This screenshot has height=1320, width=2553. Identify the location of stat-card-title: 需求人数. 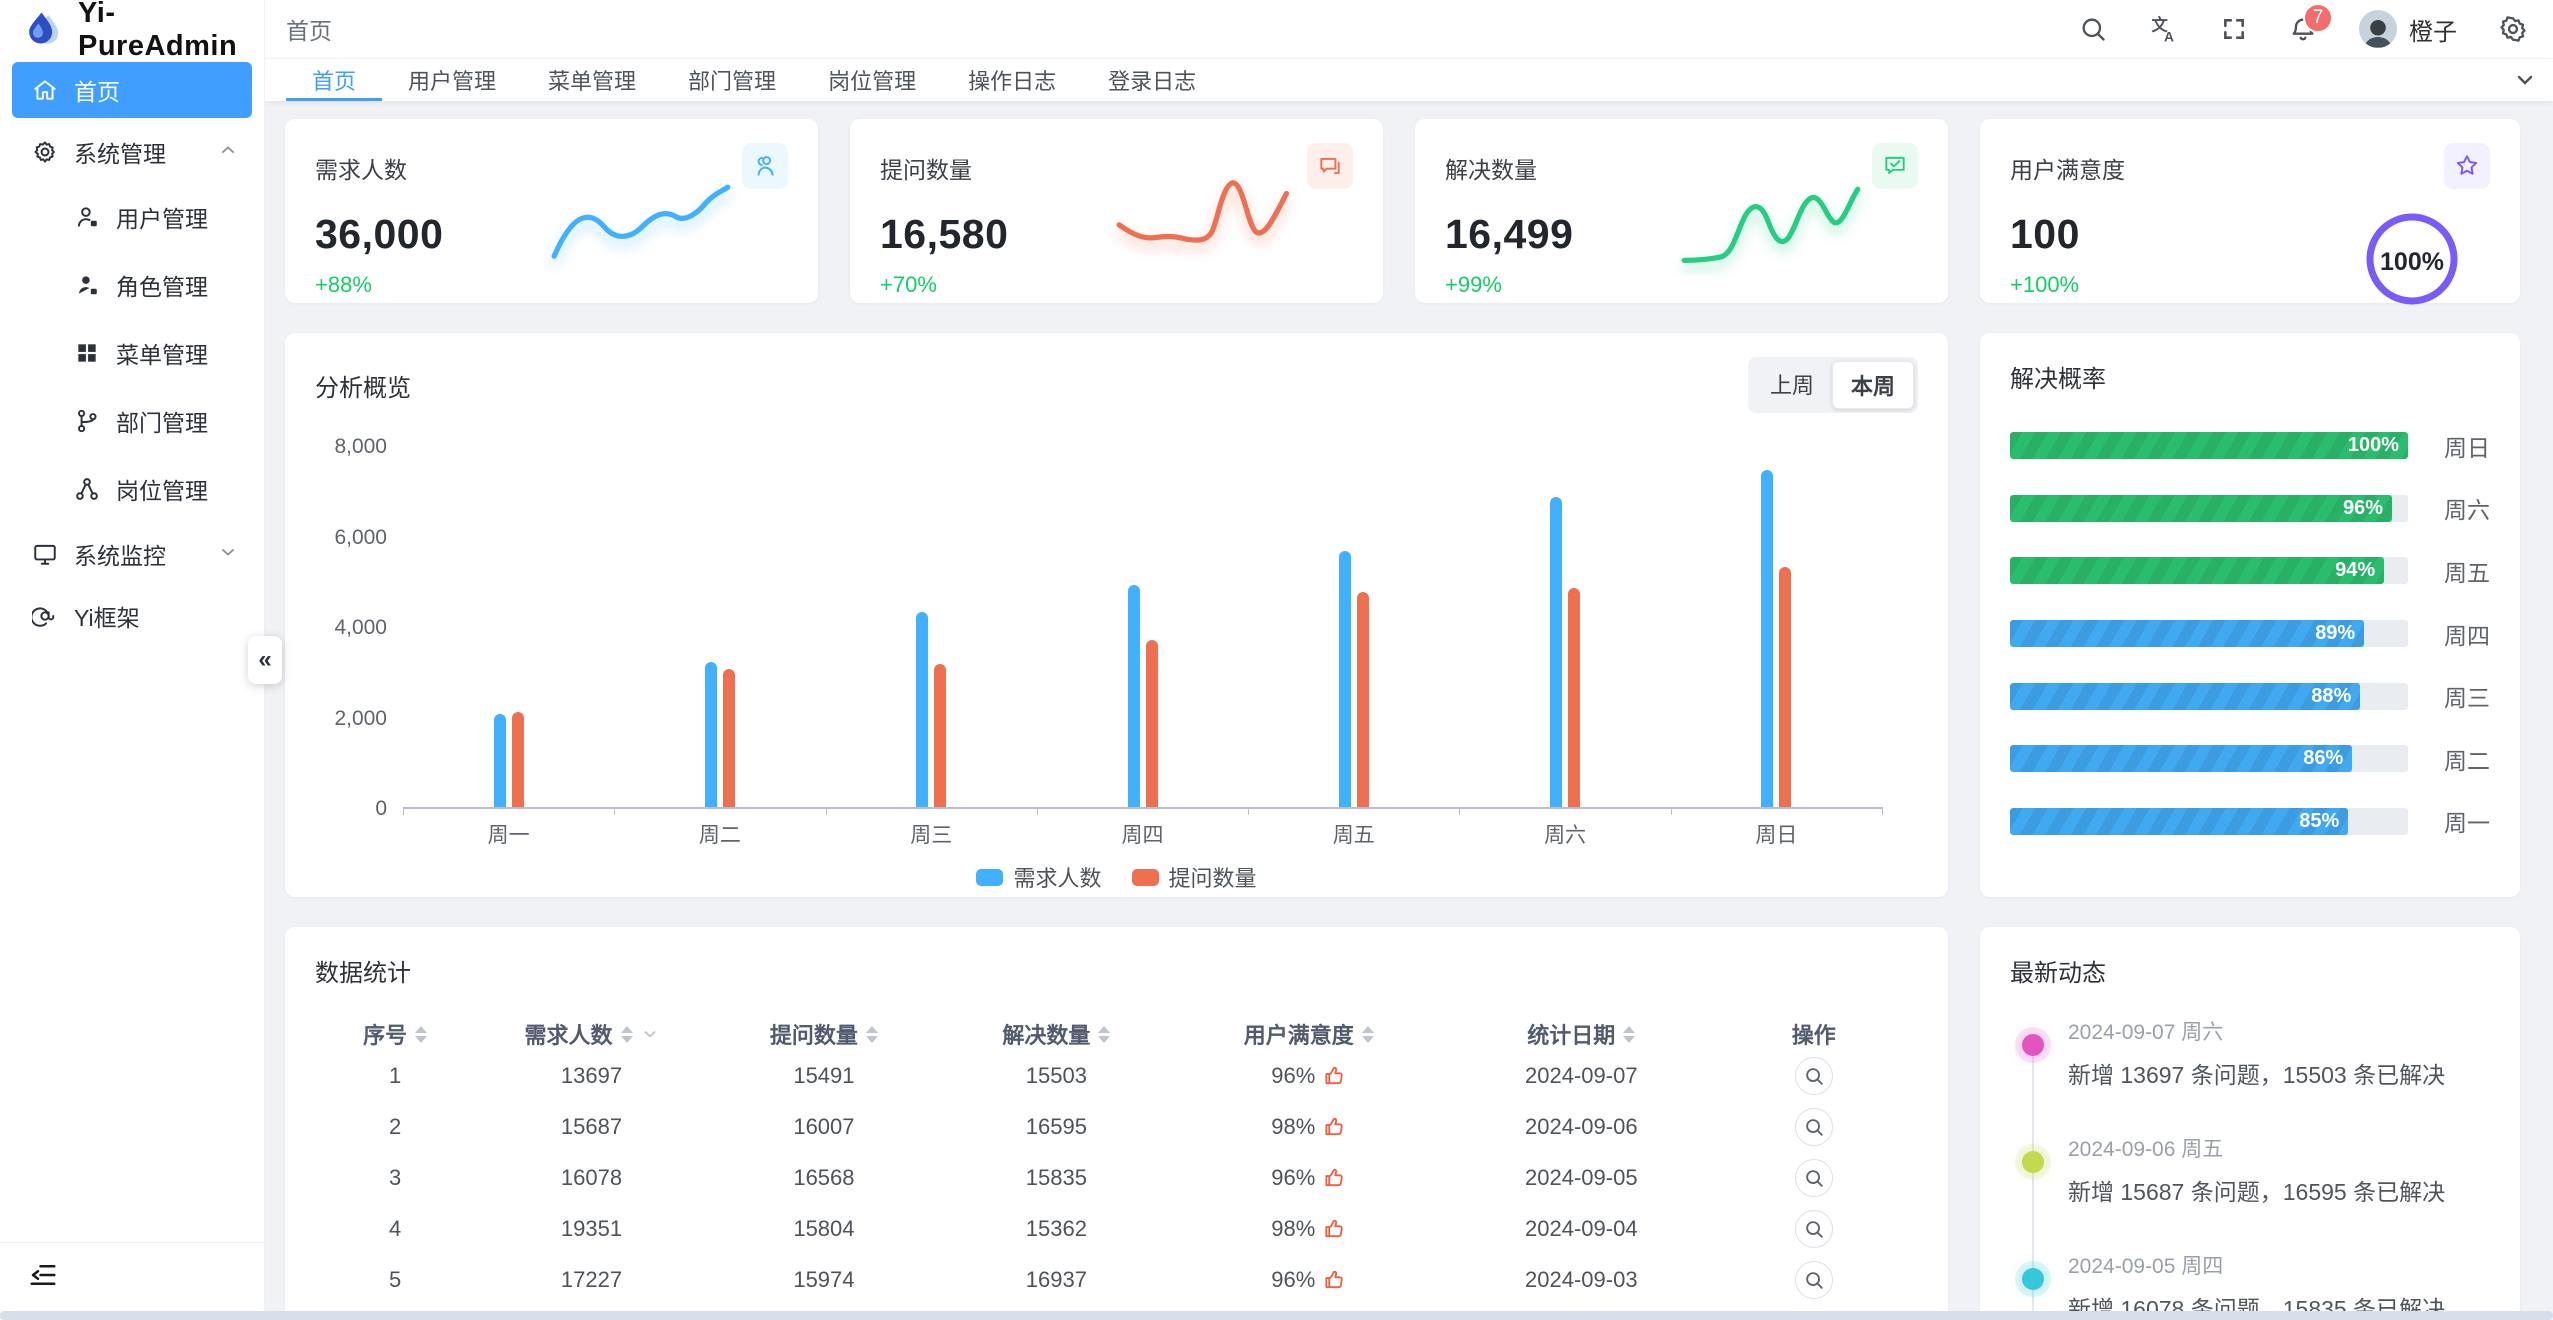
(361, 170).